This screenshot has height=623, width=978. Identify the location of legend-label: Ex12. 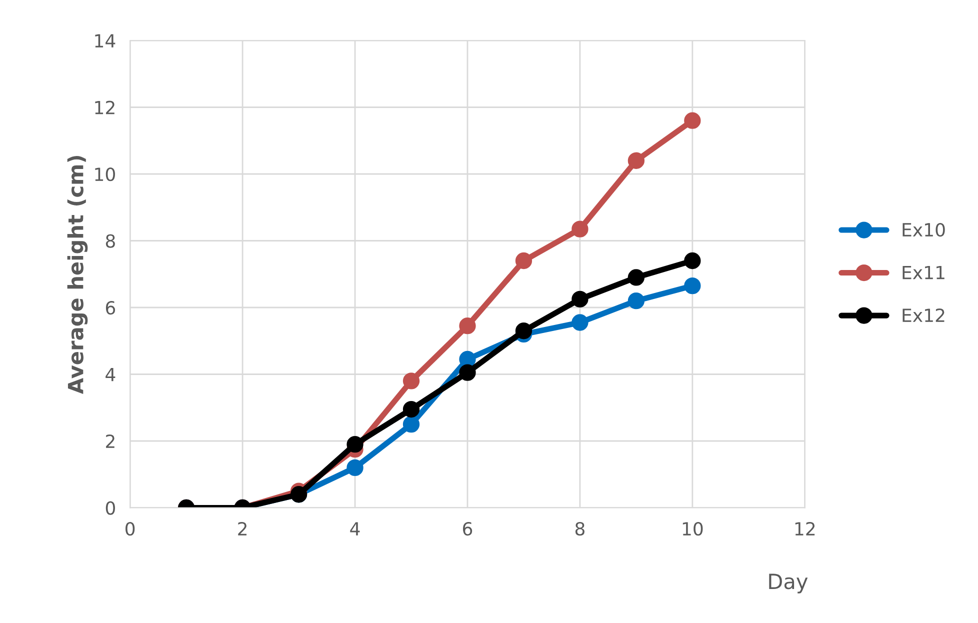
(923, 315).